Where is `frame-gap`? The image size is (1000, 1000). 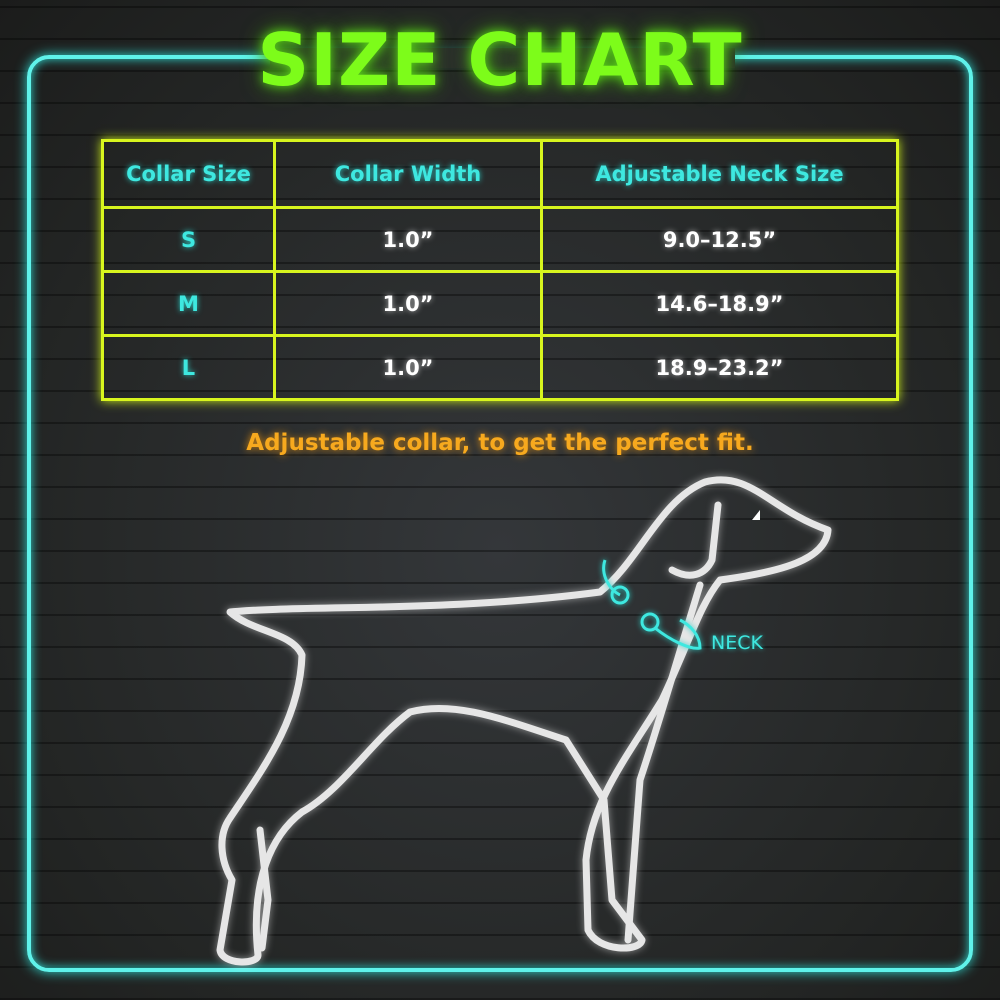 frame-gap is located at coordinates (502, 58).